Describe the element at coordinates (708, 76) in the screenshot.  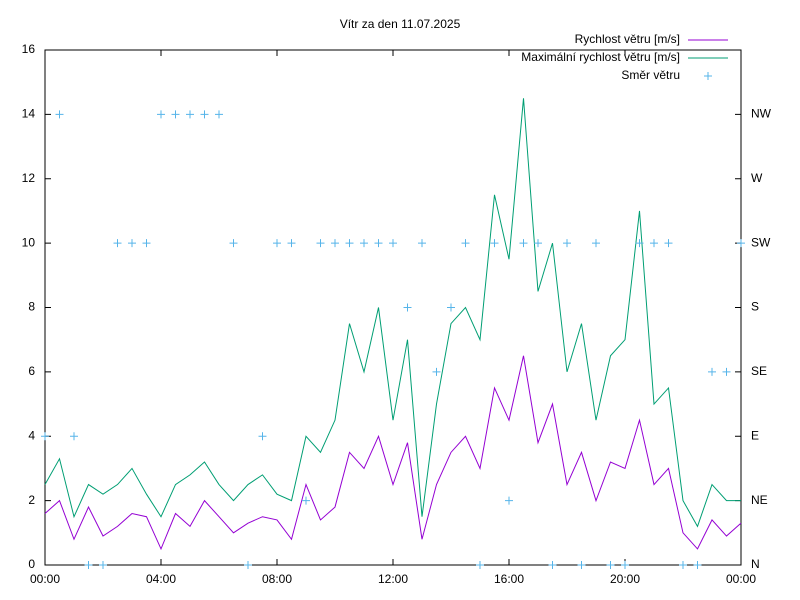
I see `legend-marker` at that location.